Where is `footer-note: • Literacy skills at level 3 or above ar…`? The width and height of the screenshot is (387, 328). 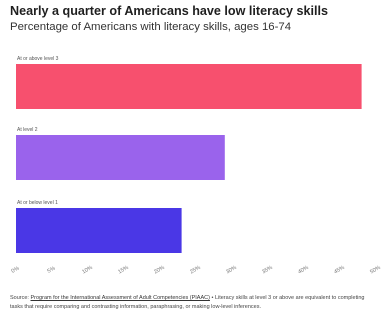 footer-note: • Literacy skills at level 3 or above ar… is located at coordinates (187, 302).